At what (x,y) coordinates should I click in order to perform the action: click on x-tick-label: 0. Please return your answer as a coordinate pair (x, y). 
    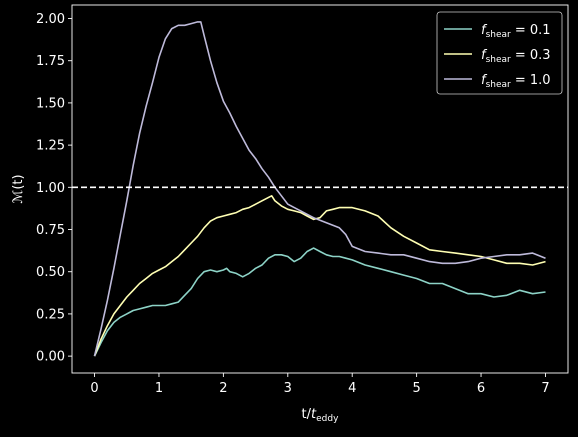
    Looking at the image, I should click on (94, 388).